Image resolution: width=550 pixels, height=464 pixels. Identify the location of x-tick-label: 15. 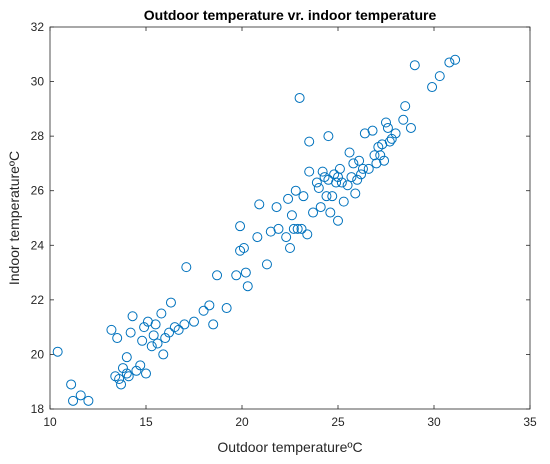
(146, 422).